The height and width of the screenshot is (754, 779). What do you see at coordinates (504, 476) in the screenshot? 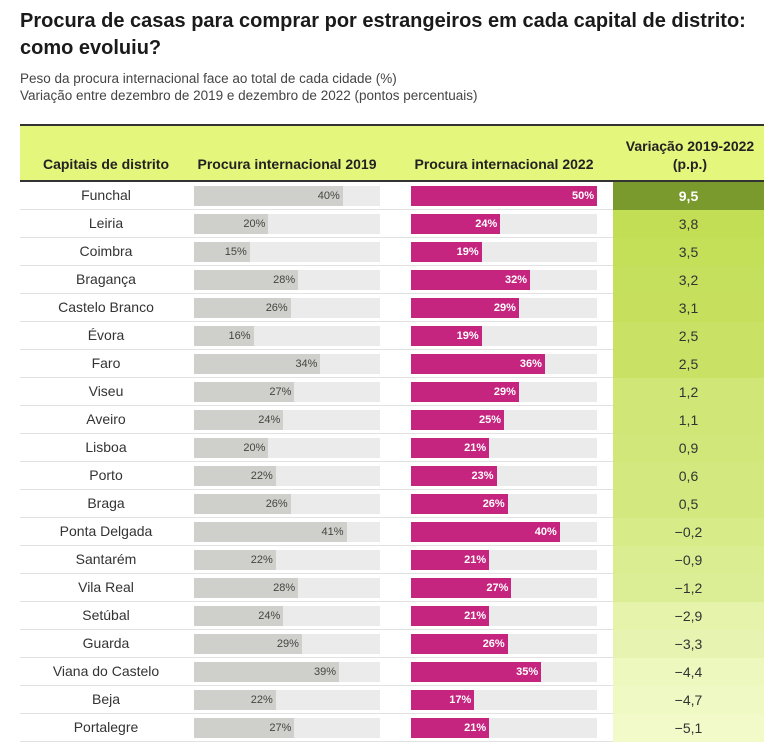
I see `bar-track-2022: 23%` at bounding box center [504, 476].